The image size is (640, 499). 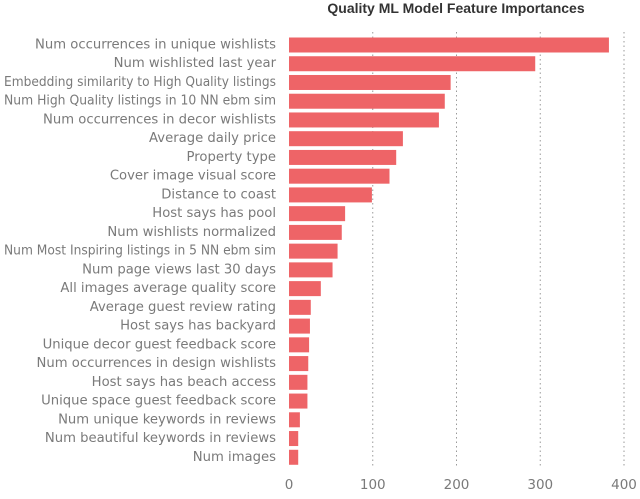 I want to click on x-tick-label: 300, so click(x=540, y=485).